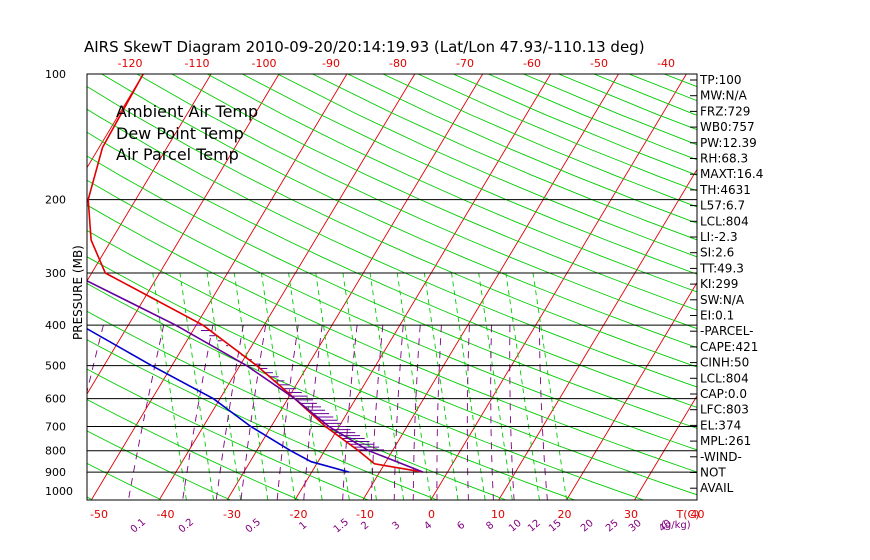 The image size is (870, 560). Describe the element at coordinates (303, 526) in the screenshot. I see `mixing-ratio-tick-label: 1` at that location.